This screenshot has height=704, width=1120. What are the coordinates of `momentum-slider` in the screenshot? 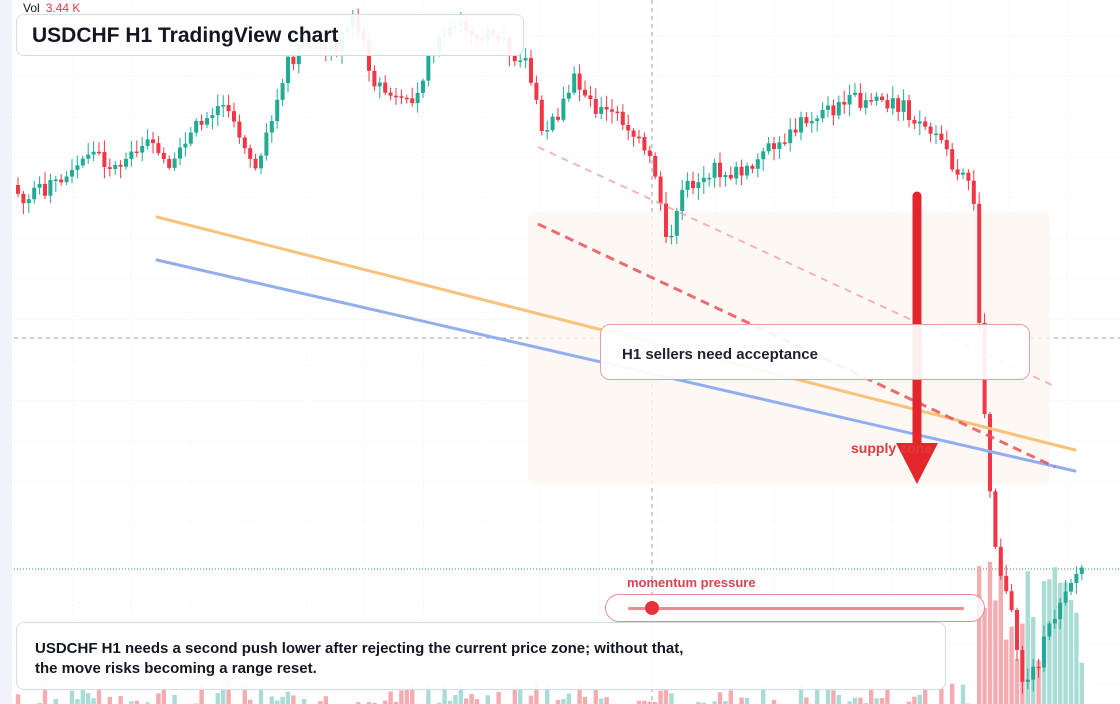 It's located at (795, 608).